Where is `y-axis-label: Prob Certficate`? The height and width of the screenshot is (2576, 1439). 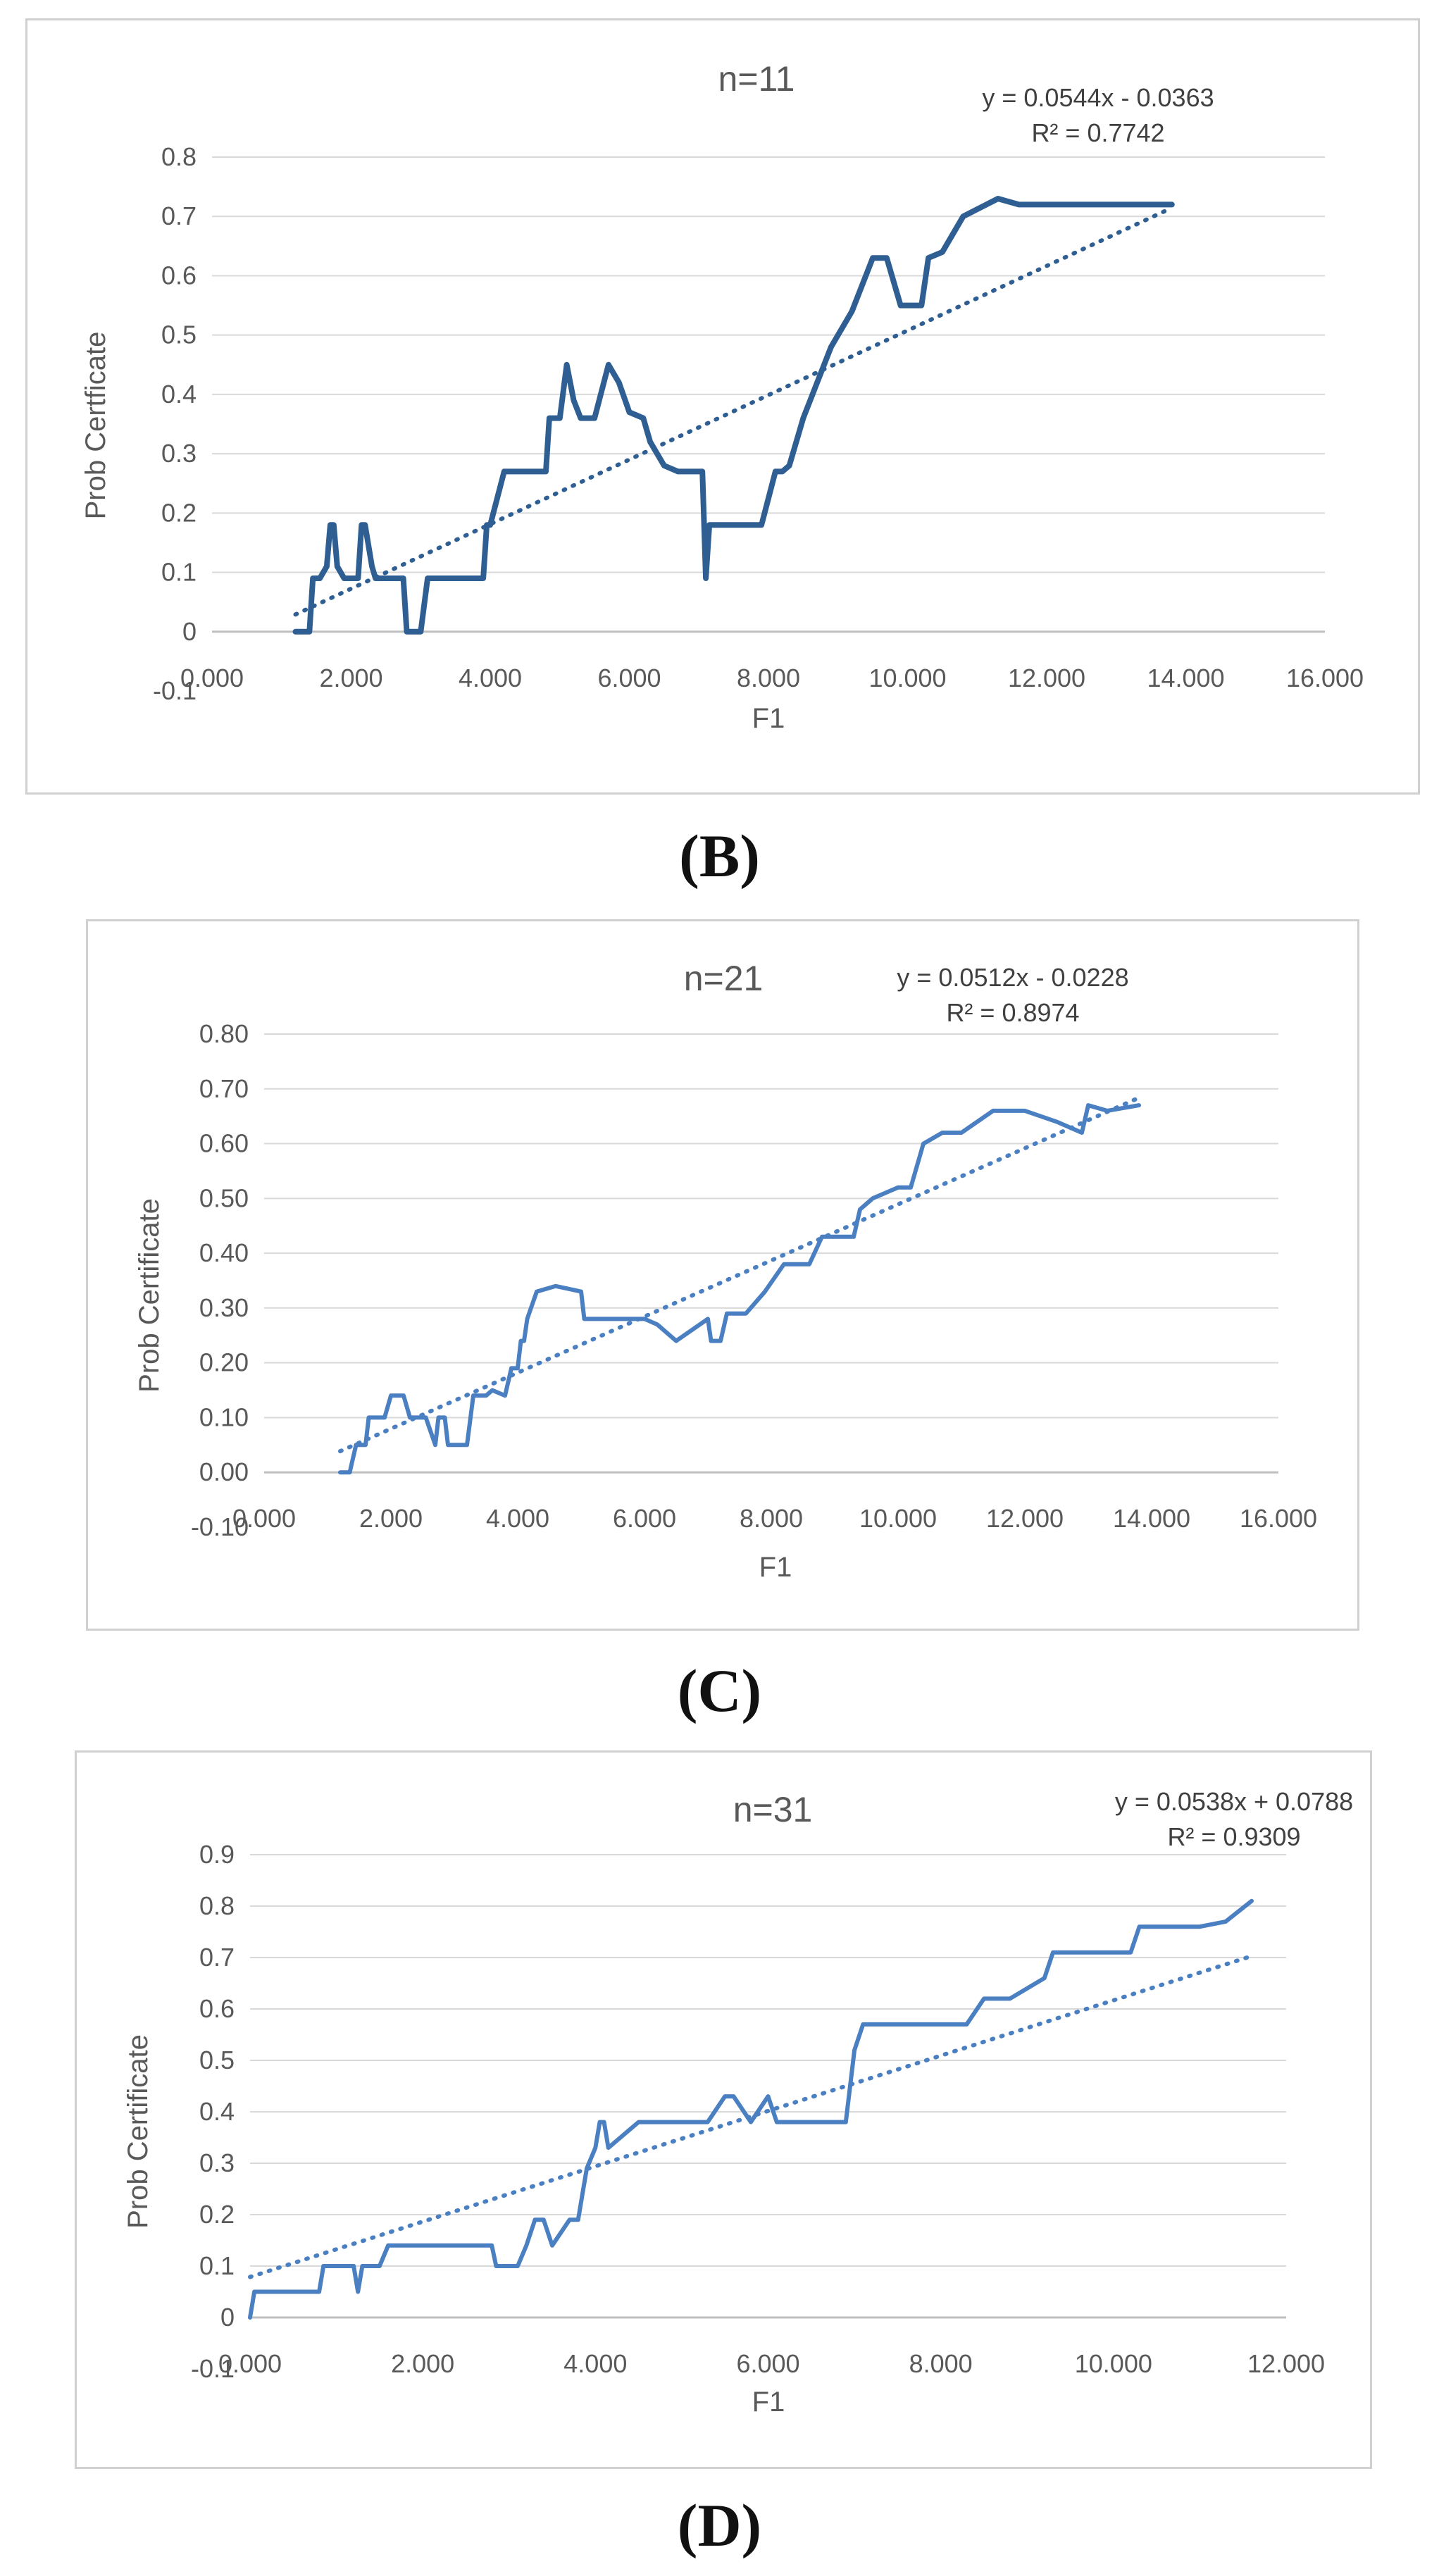 y-axis-label: Prob Certficate is located at coordinates (95, 426).